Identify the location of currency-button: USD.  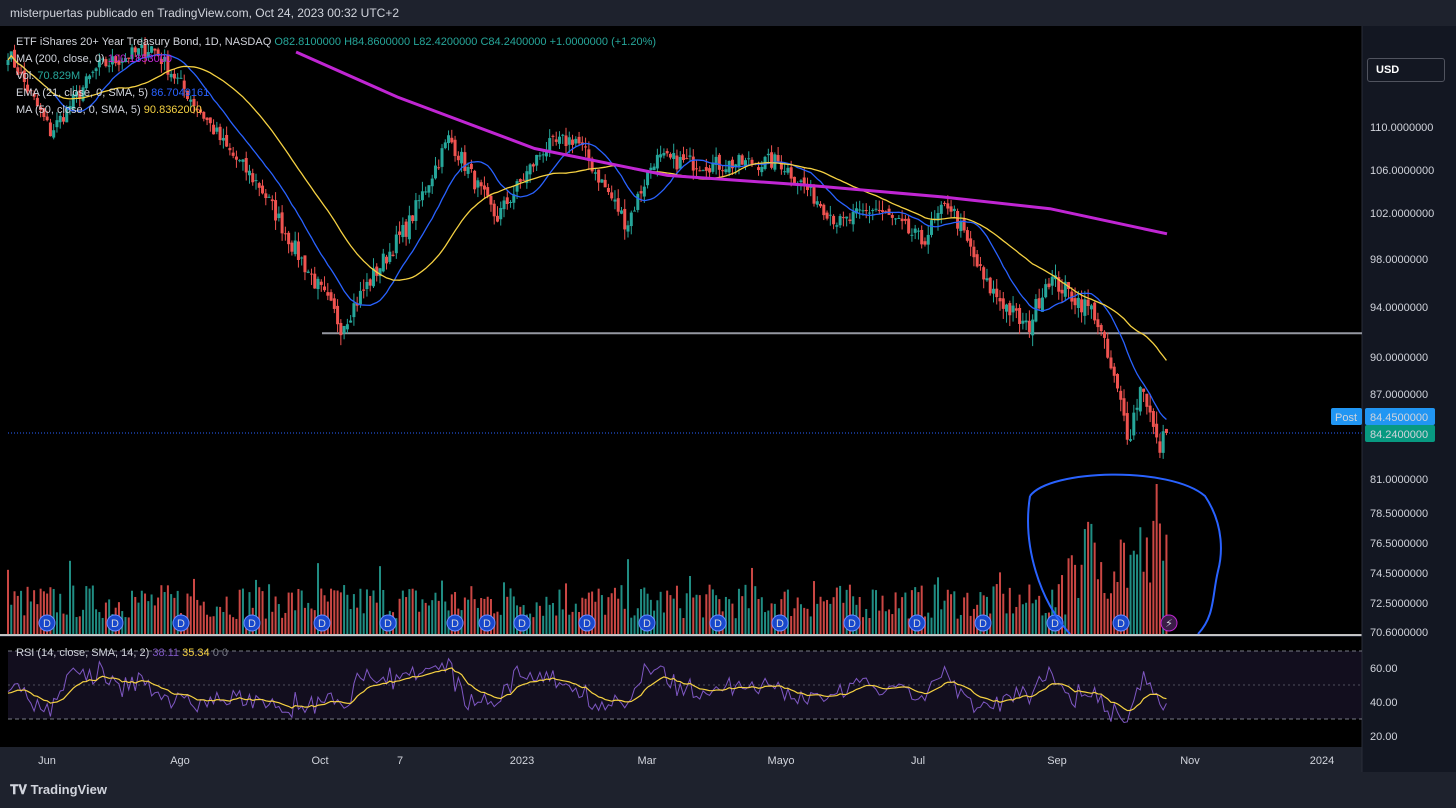
(1406, 70).